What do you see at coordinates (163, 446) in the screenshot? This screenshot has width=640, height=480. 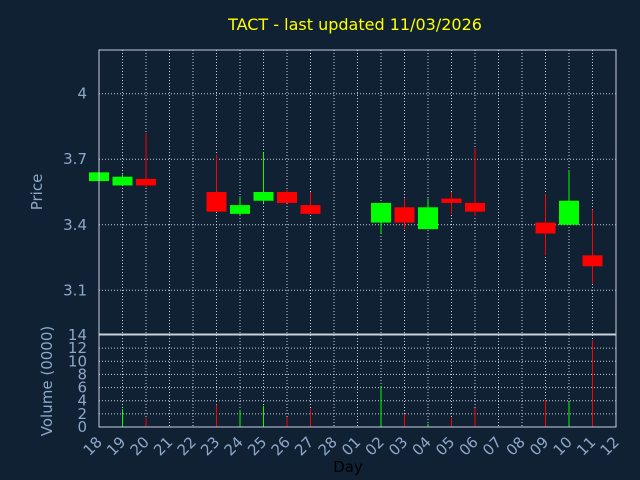 I see `x-tick-label: 21` at bounding box center [163, 446].